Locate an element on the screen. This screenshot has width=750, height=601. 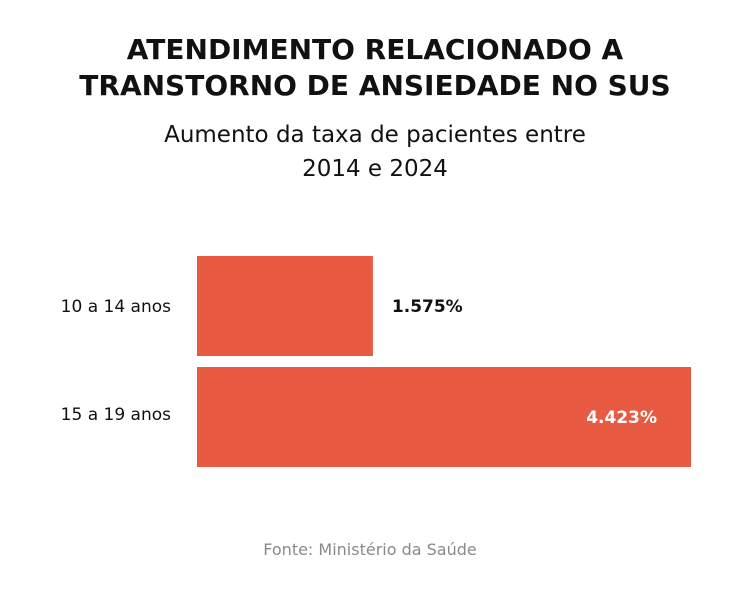
category-label: 15 a 19 anos is located at coordinates (116, 415).